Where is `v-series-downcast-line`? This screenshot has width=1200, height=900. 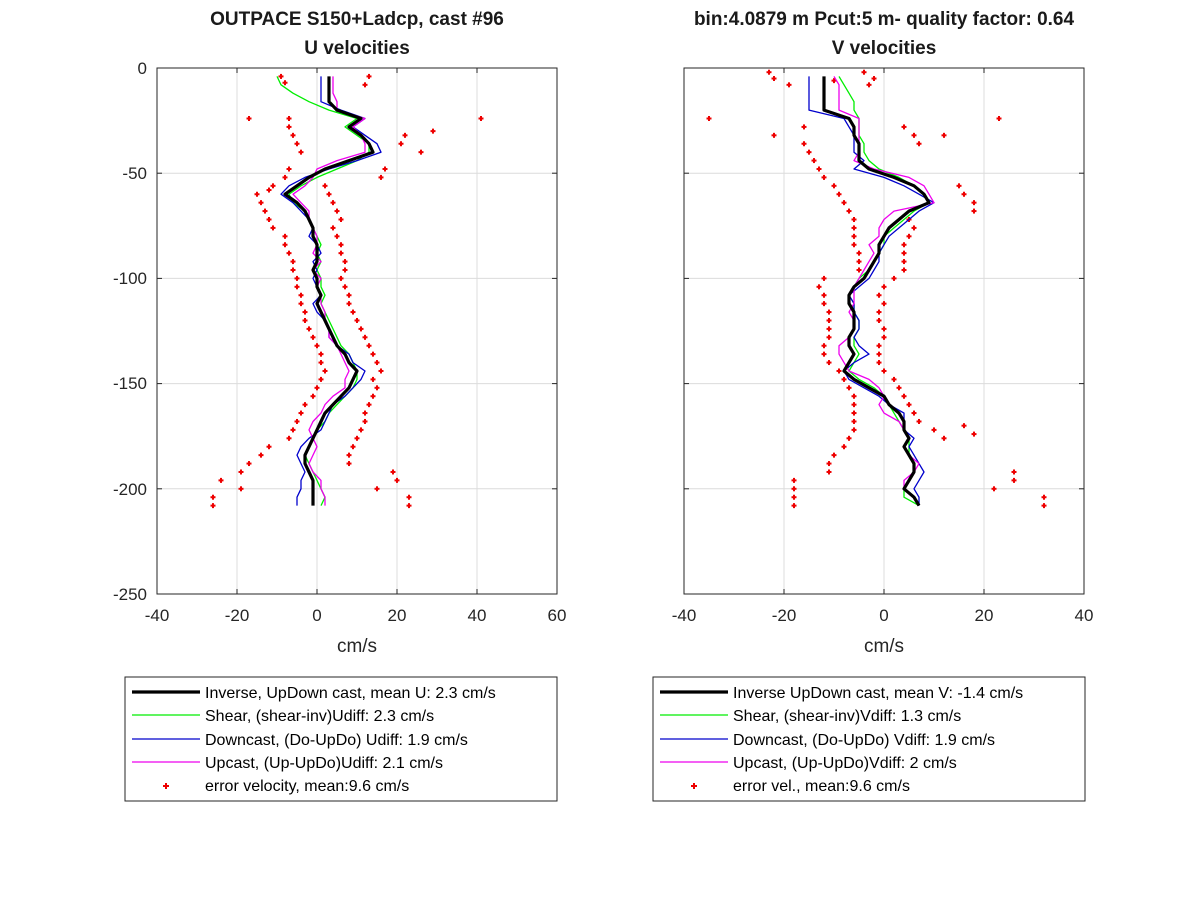
v-series-downcast-line is located at coordinates (871, 291).